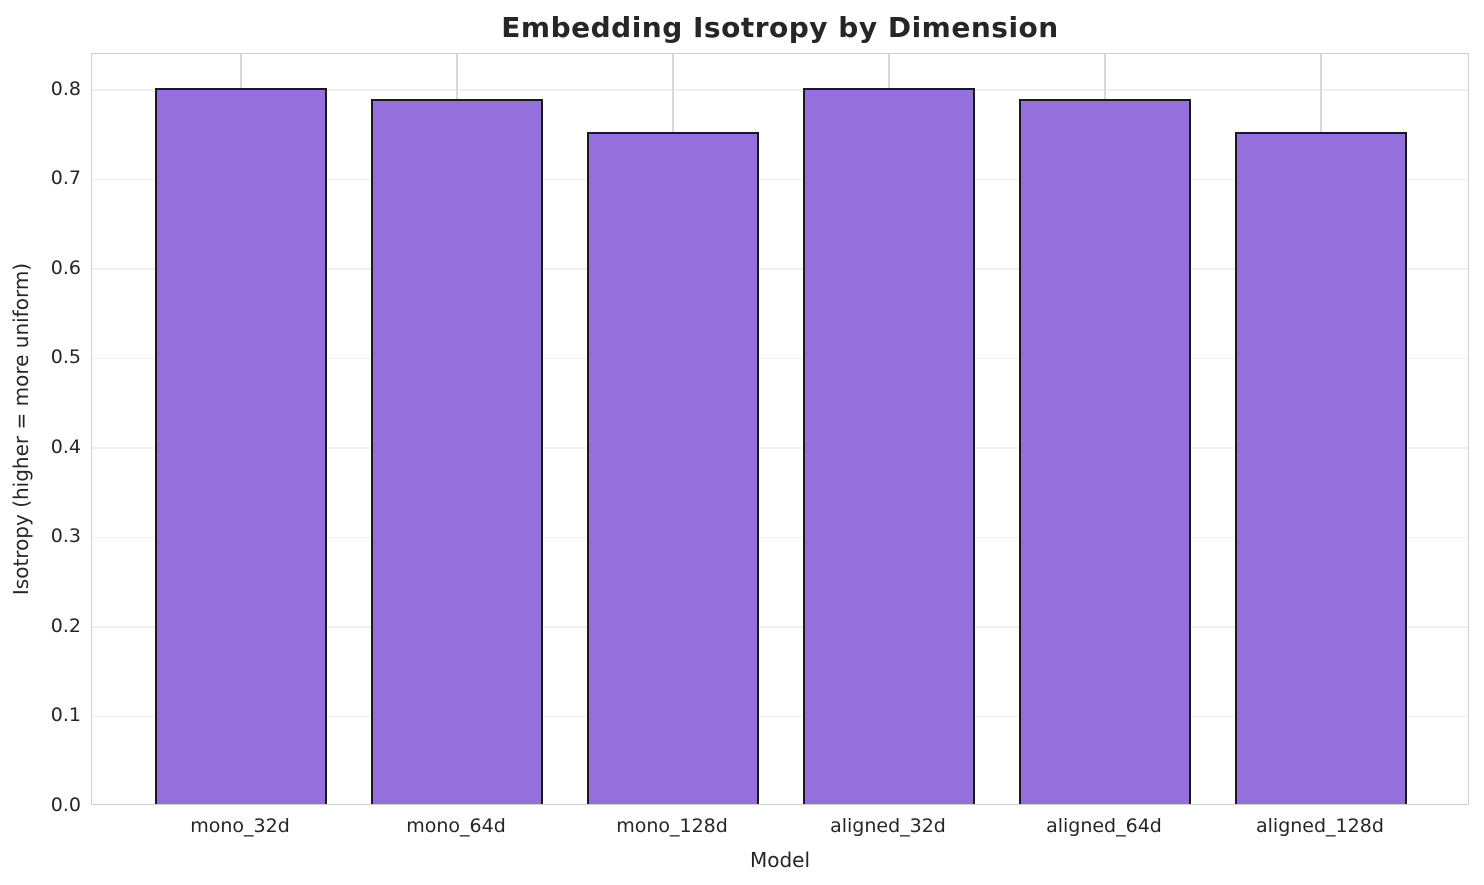 This screenshot has width=1484, height=885. I want to click on x-tick-label: aligned_64d, so click(1104, 826).